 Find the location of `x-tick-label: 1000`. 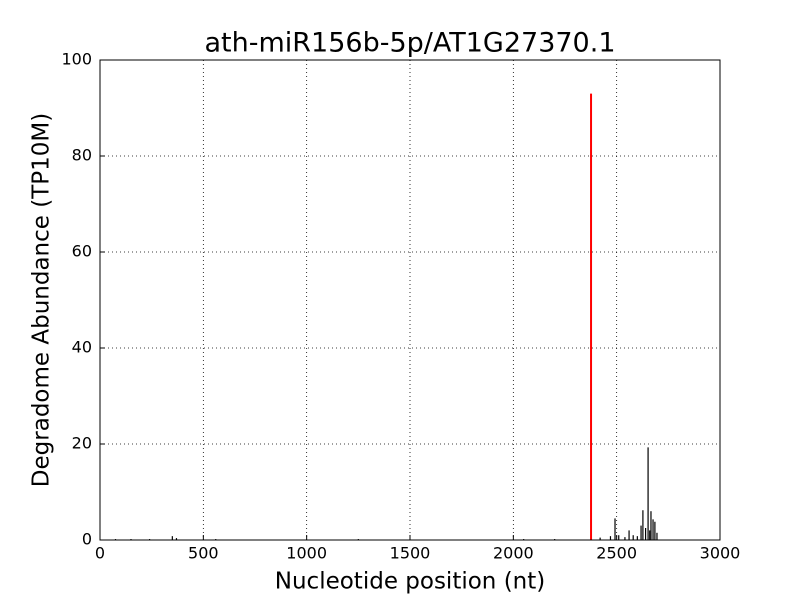

x-tick-label: 1000 is located at coordinates (306, 553).